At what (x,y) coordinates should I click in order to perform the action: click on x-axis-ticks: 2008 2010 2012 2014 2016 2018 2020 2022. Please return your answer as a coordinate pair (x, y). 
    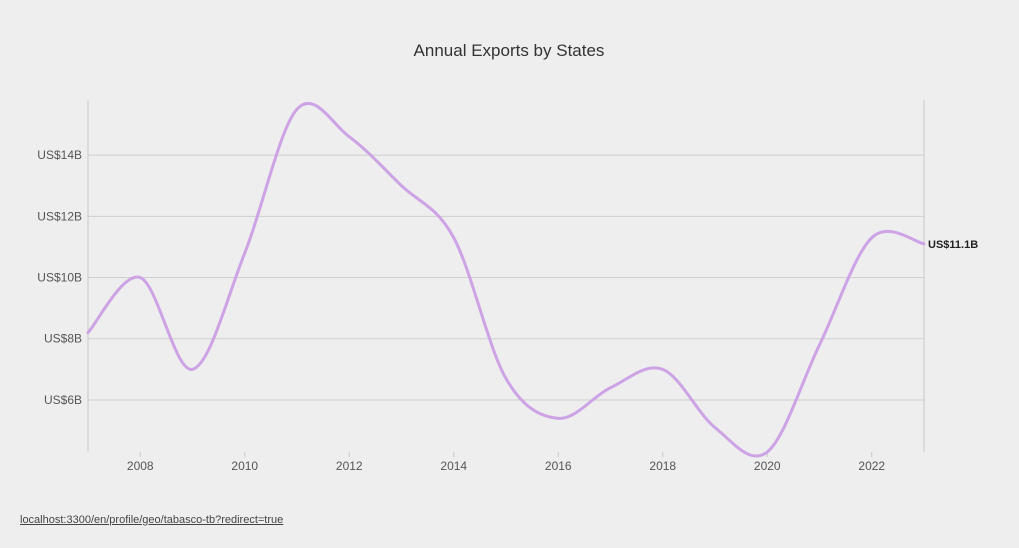
    Looking at the image, I should click on (506, 462).